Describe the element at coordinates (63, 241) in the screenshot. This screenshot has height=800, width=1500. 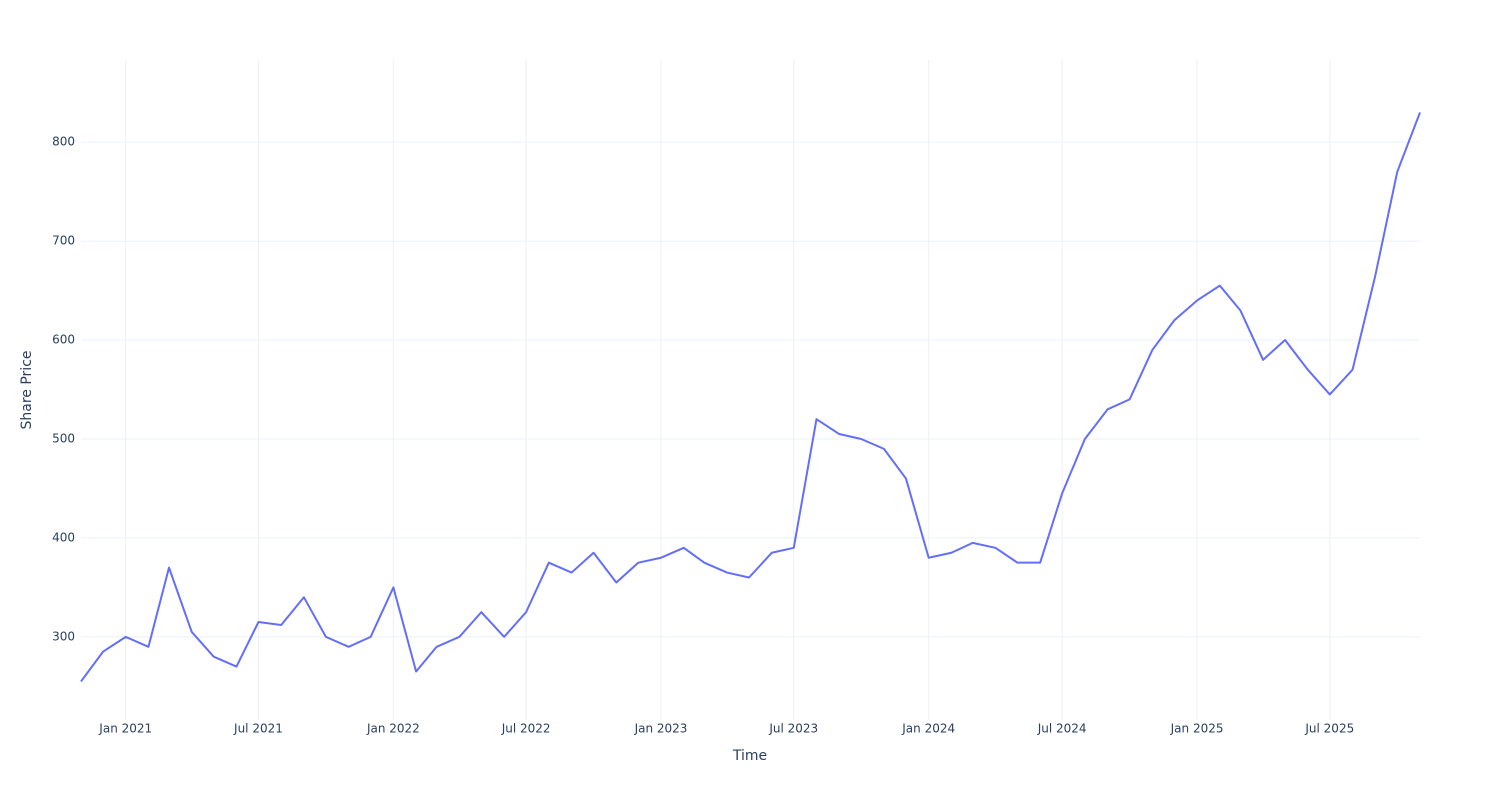
I see `y-tick-label: 700` at that location.